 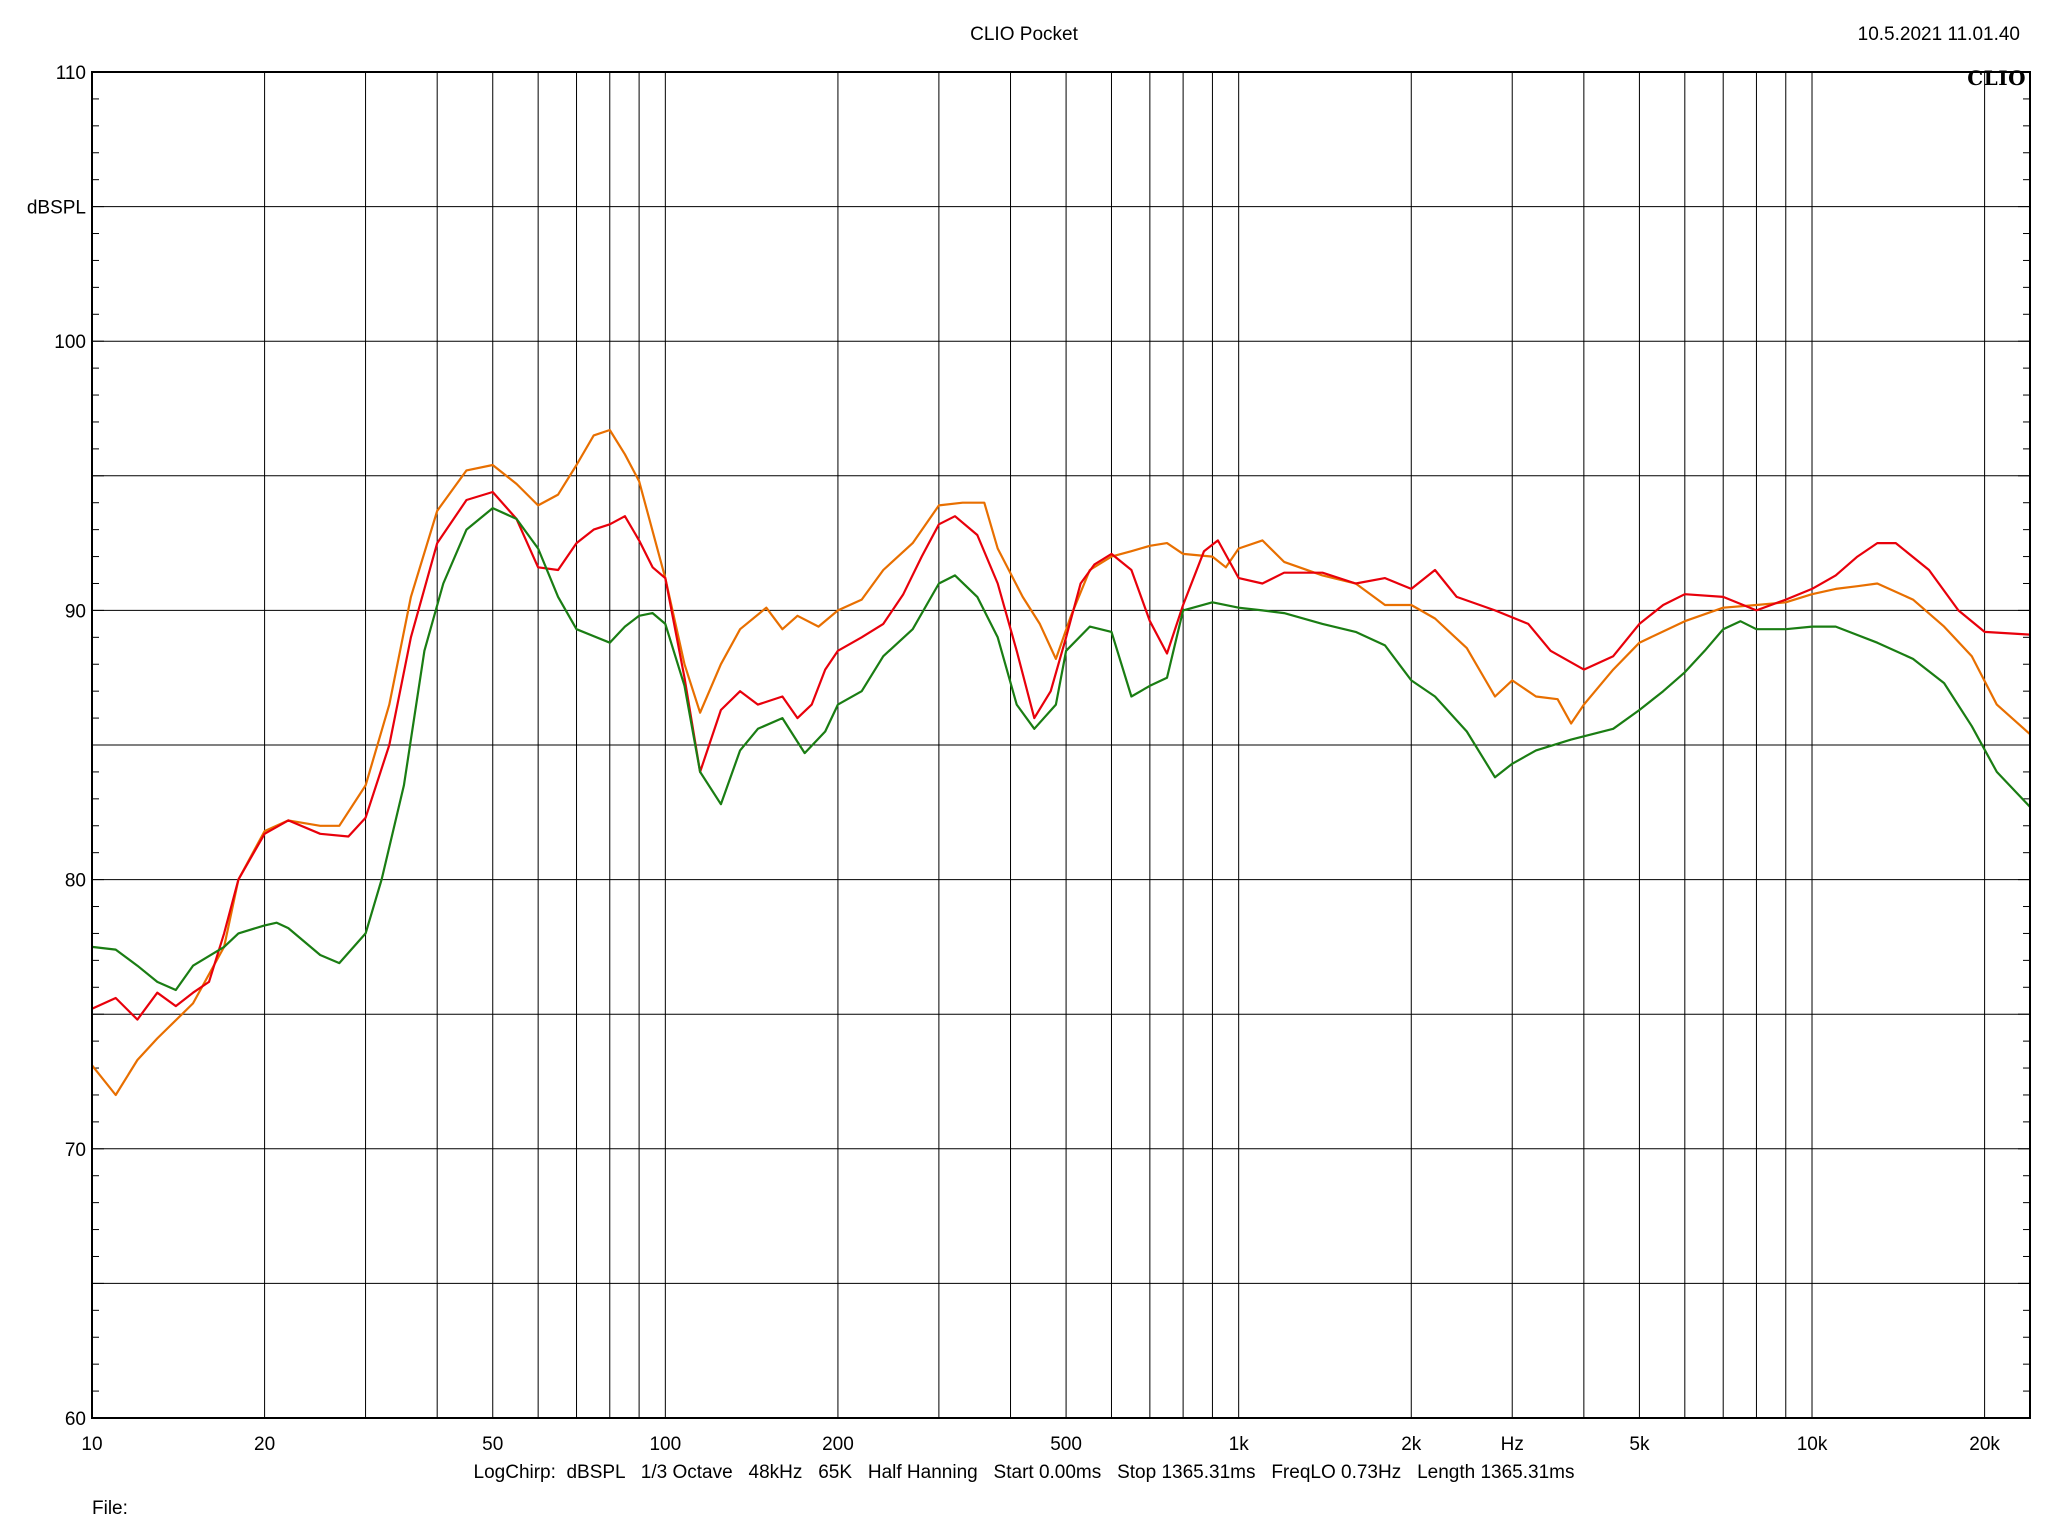 I want to click on y-axis-label: dBSPL, so click(x=56, y=208).